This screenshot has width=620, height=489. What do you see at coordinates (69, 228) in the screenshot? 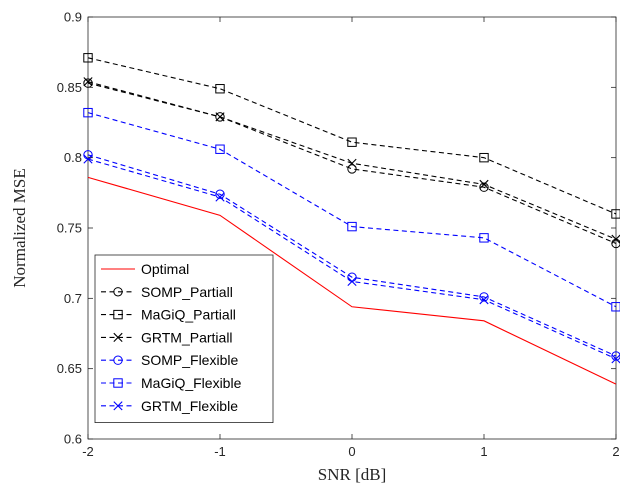
I see `y-tick-label: 0.75` at bounding box center [69, 228].